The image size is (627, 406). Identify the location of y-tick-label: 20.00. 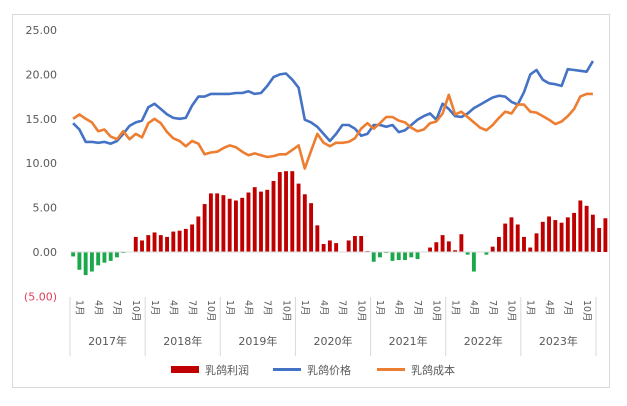
(42, 74).